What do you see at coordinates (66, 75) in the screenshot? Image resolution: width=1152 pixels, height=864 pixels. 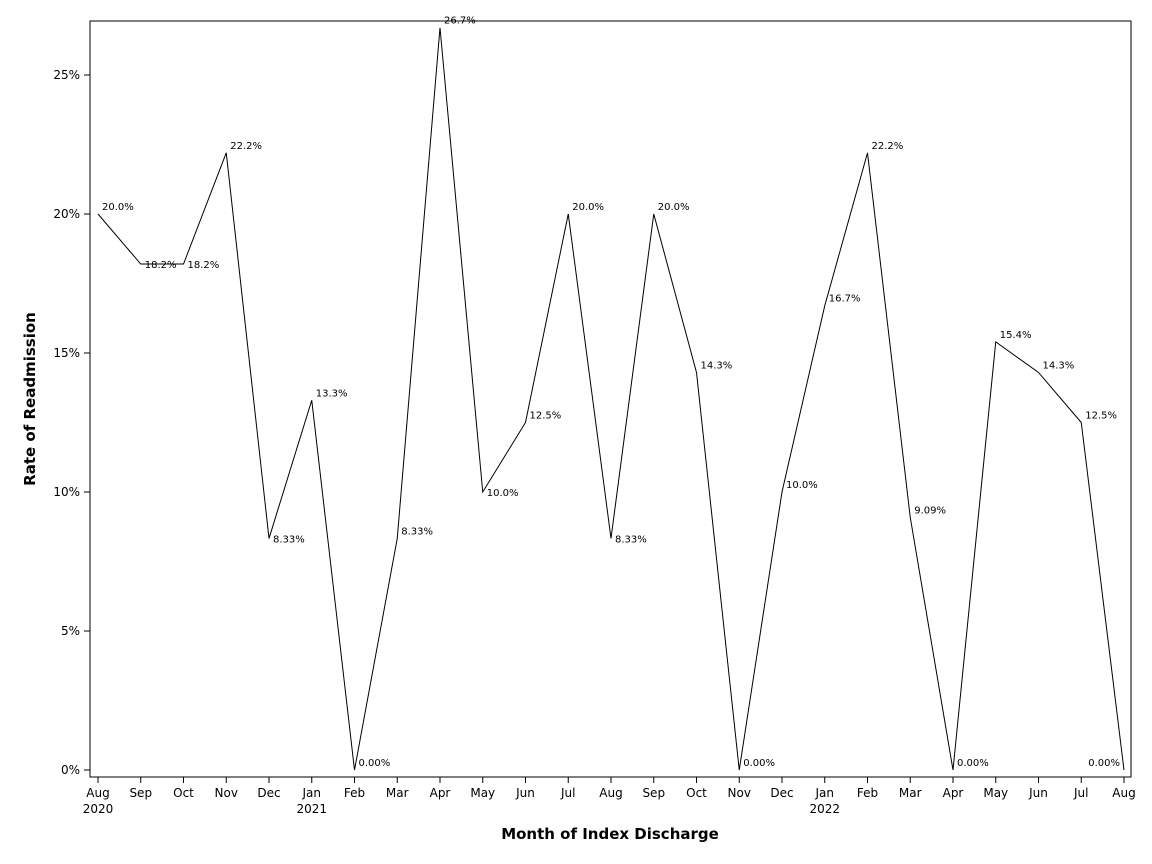 I see `y-tick-label: 25%` at bounding box center [66, 75].